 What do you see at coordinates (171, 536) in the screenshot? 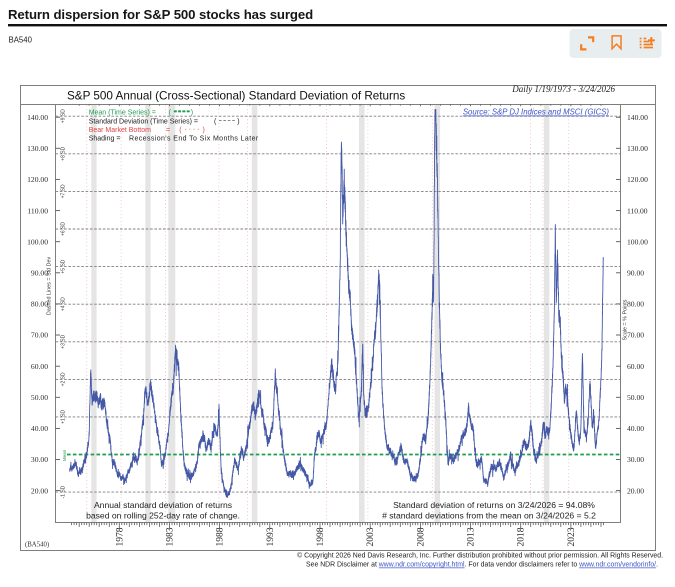
I see `svg-text: 1983` at bounding box center [171, 536].